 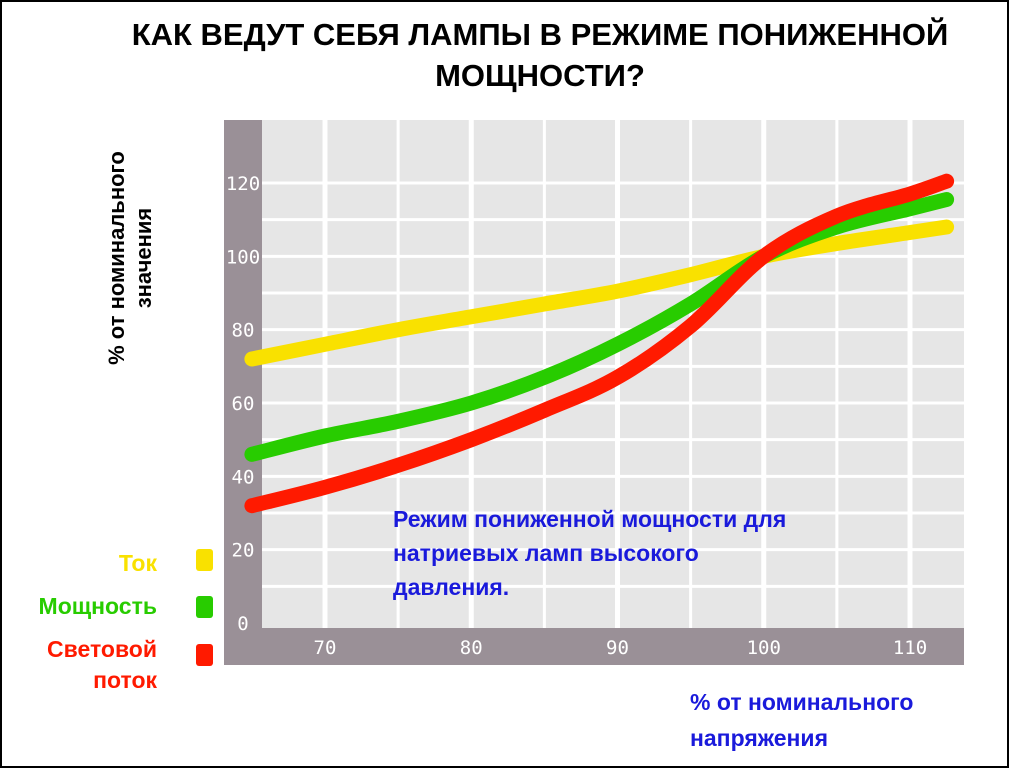 What do you see at coordinates (910, 648) in the screenshot?
I see `x-tick-label-110: 110` at bounding box center [910, 648].